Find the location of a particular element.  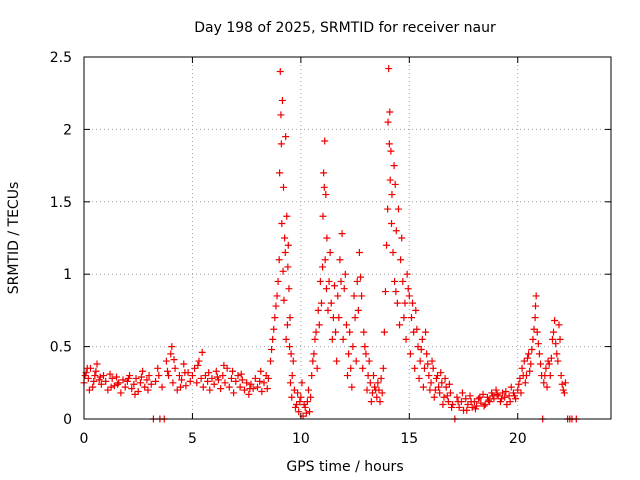

x-axis-label: GPS time / hours is located at coordinates (344, 467).